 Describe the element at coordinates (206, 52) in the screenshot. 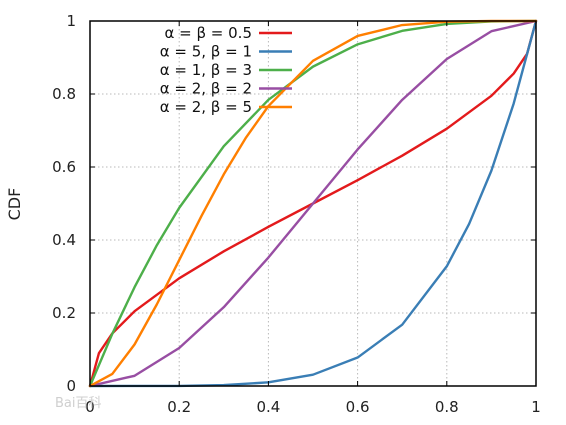

I see `legend-label-1: α = 5, β = 1` at that location.